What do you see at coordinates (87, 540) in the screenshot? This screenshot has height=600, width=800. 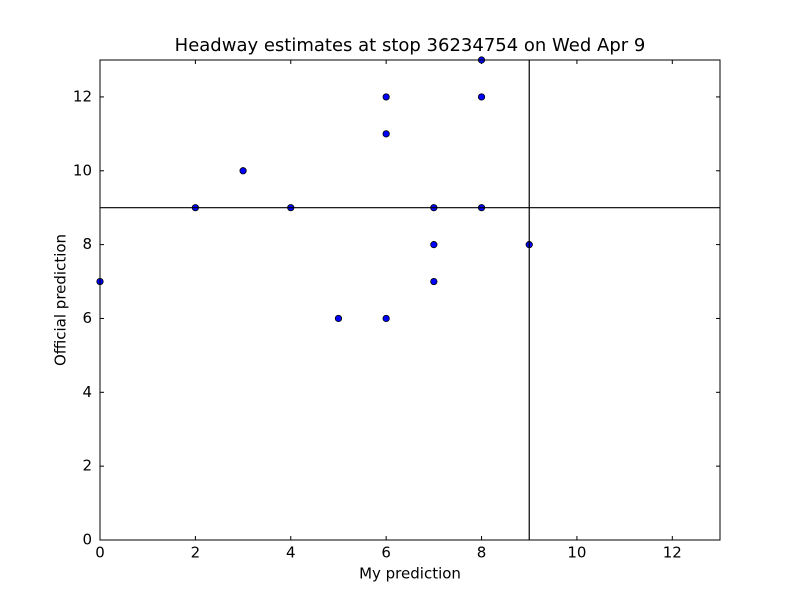 I see `y-tick-label: 0` at bounding box center [87, 540].